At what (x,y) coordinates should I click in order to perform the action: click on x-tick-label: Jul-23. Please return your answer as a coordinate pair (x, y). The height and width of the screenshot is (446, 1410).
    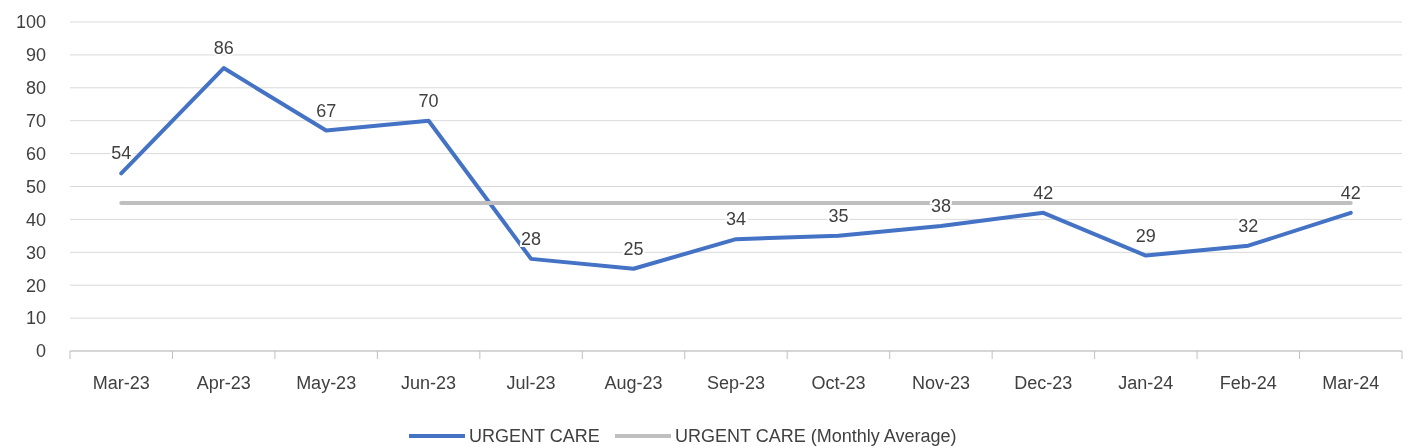
    Looking at the image, I should click on (531, 383).